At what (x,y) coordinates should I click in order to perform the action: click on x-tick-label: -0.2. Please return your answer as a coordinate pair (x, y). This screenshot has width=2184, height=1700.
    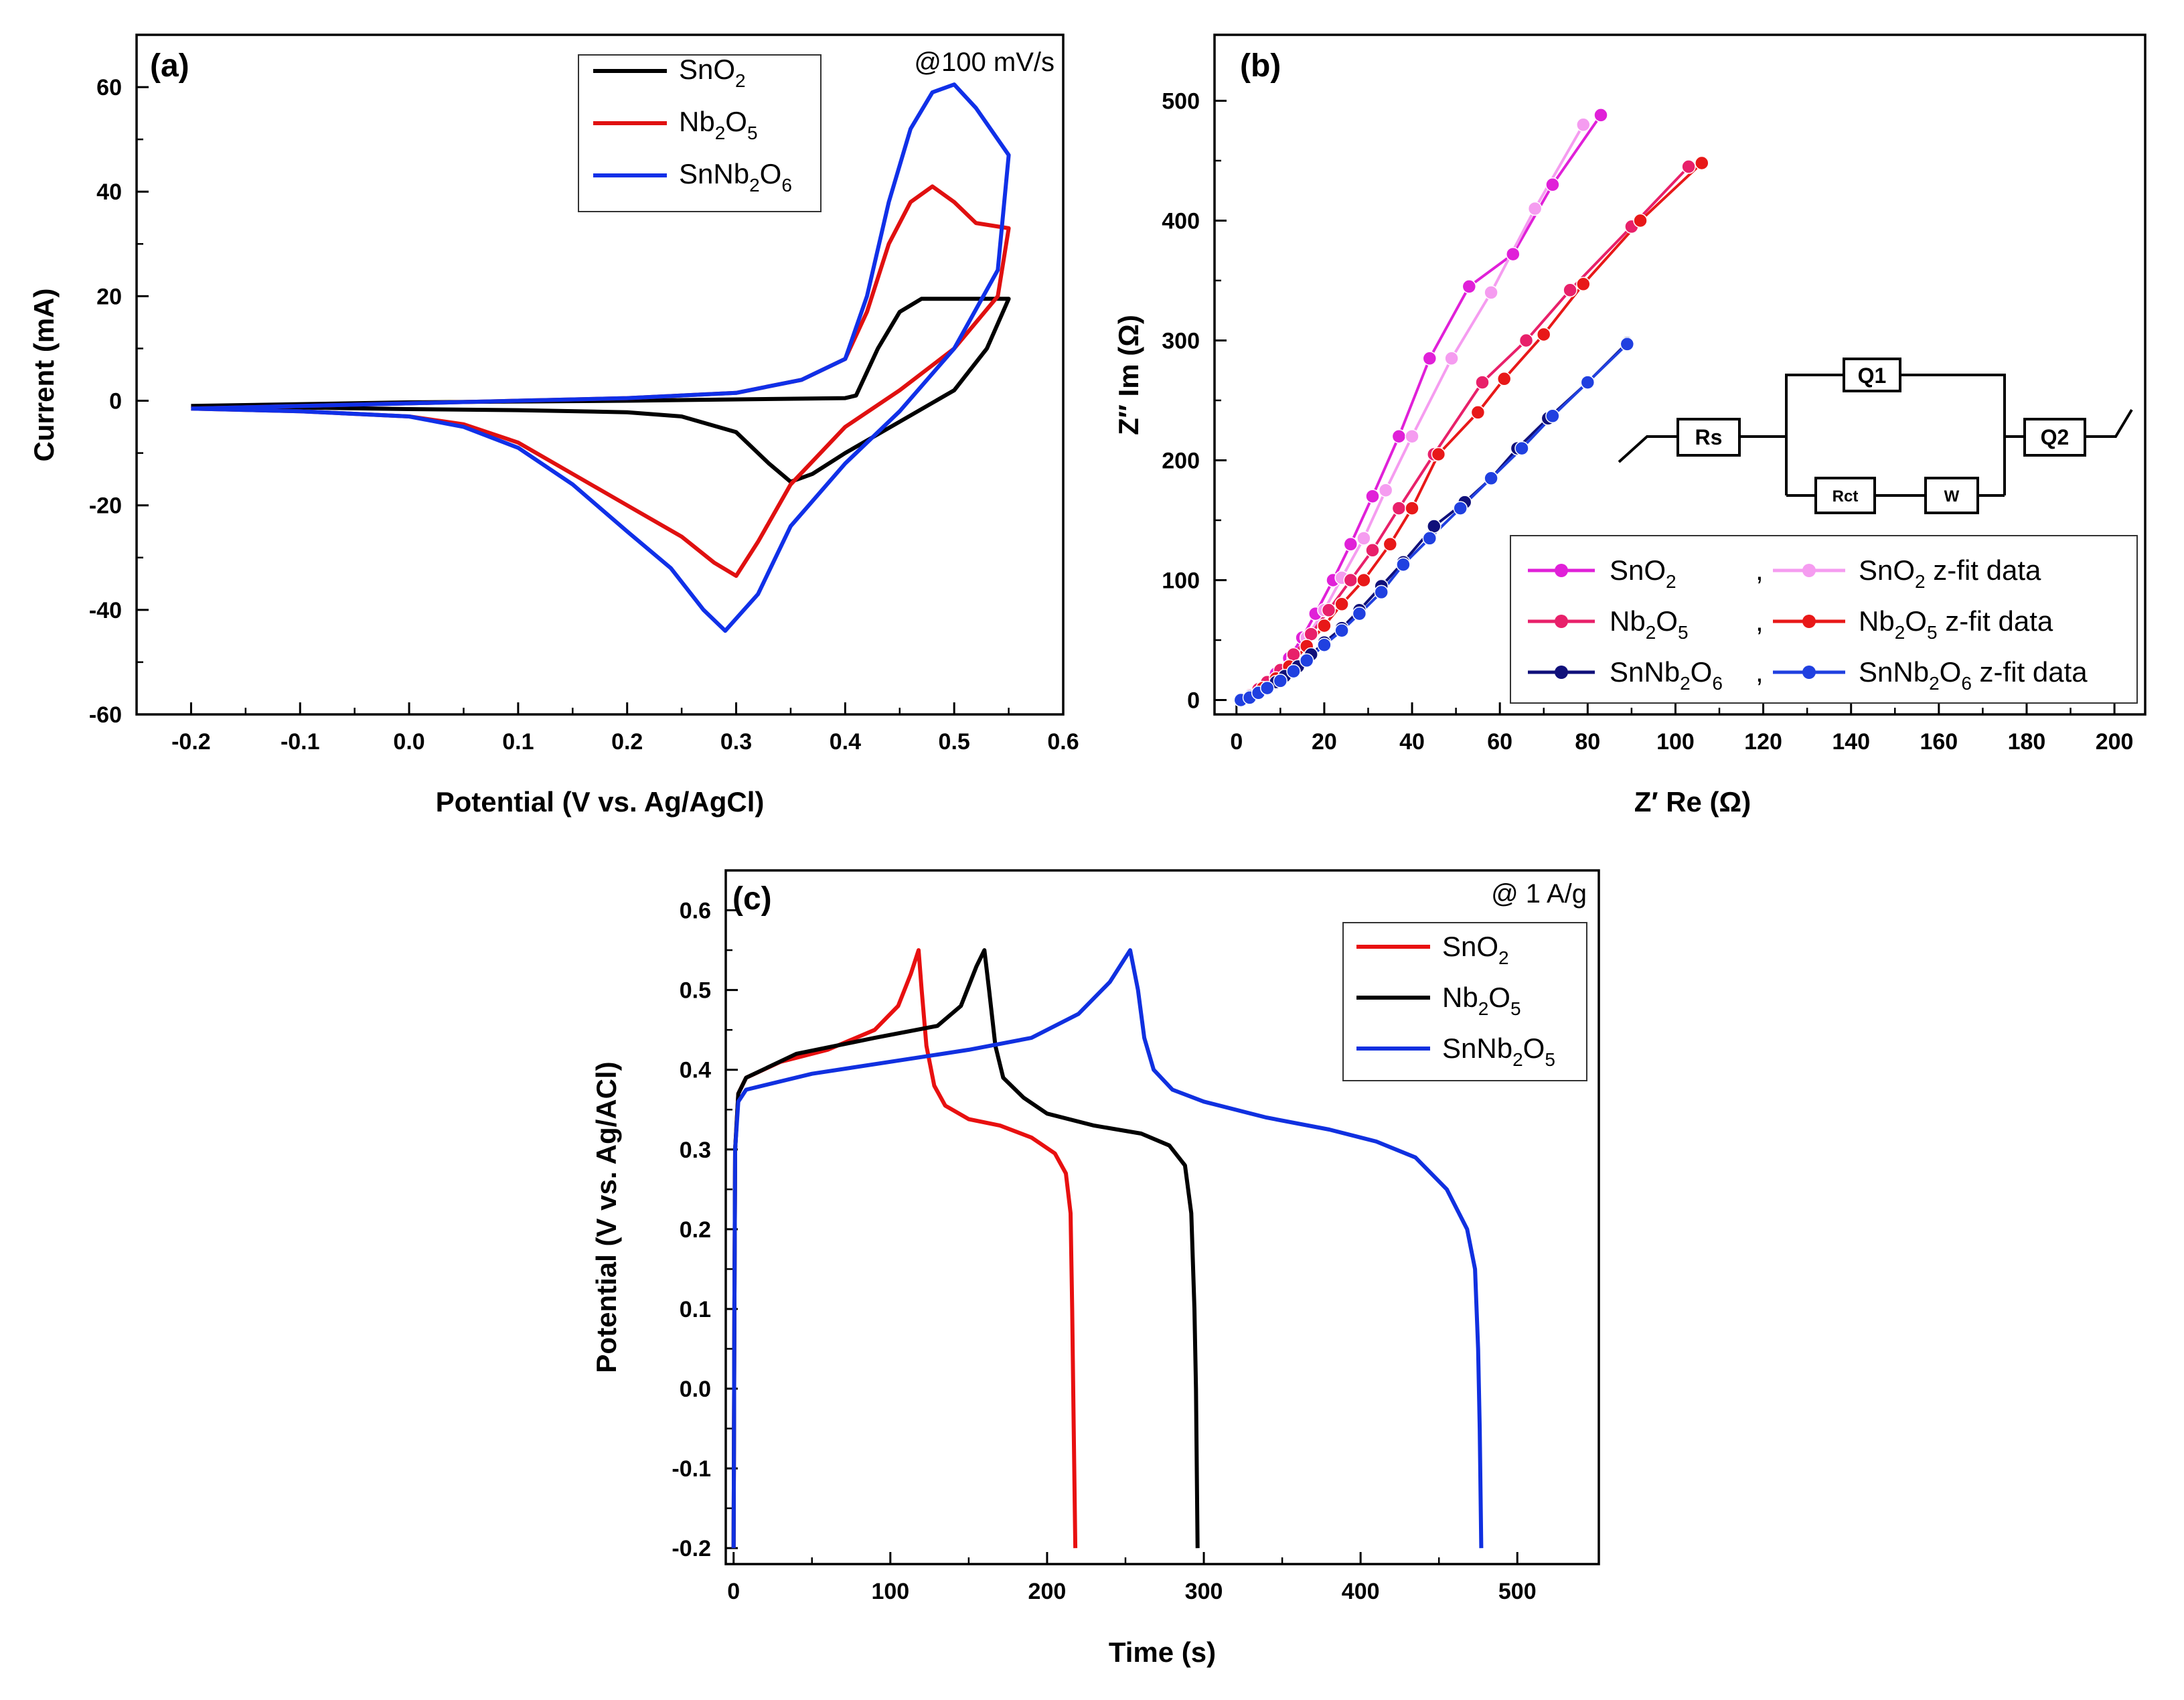
    Looking at the image, I should click on (191, 742).